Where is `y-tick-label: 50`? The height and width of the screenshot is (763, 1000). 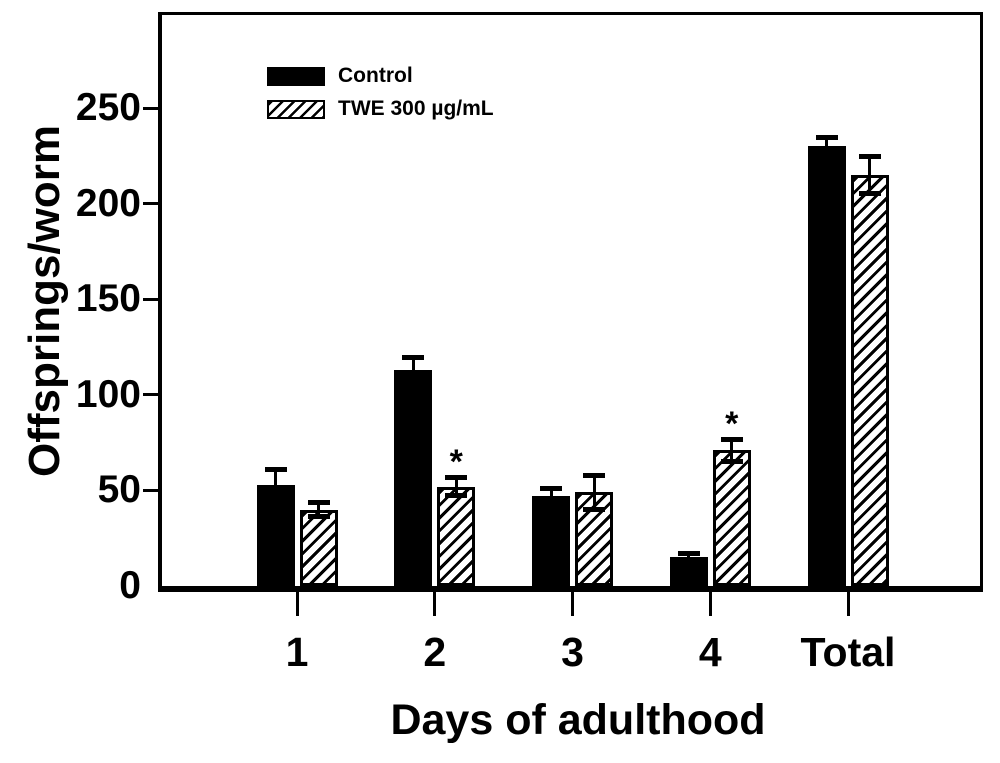 y-tick-label: 50 is located at coordinates (119, 490).